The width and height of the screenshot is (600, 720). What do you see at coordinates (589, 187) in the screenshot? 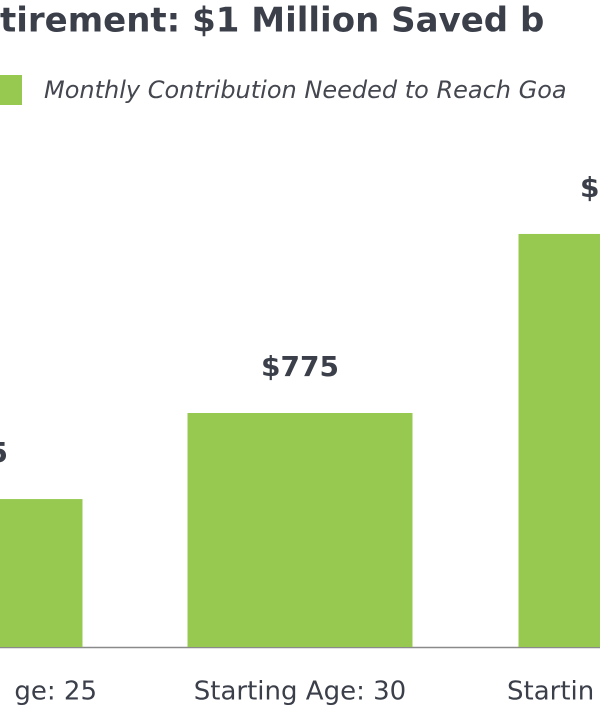
I see `value-label: $` at bounding box center [589, 187].